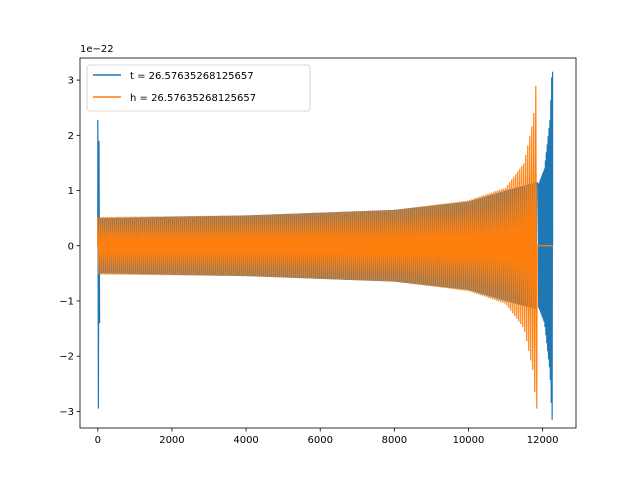 The height and width of the screenshot is (480, 640). I want to click on y-tick-label: 1, so click(71, 191).